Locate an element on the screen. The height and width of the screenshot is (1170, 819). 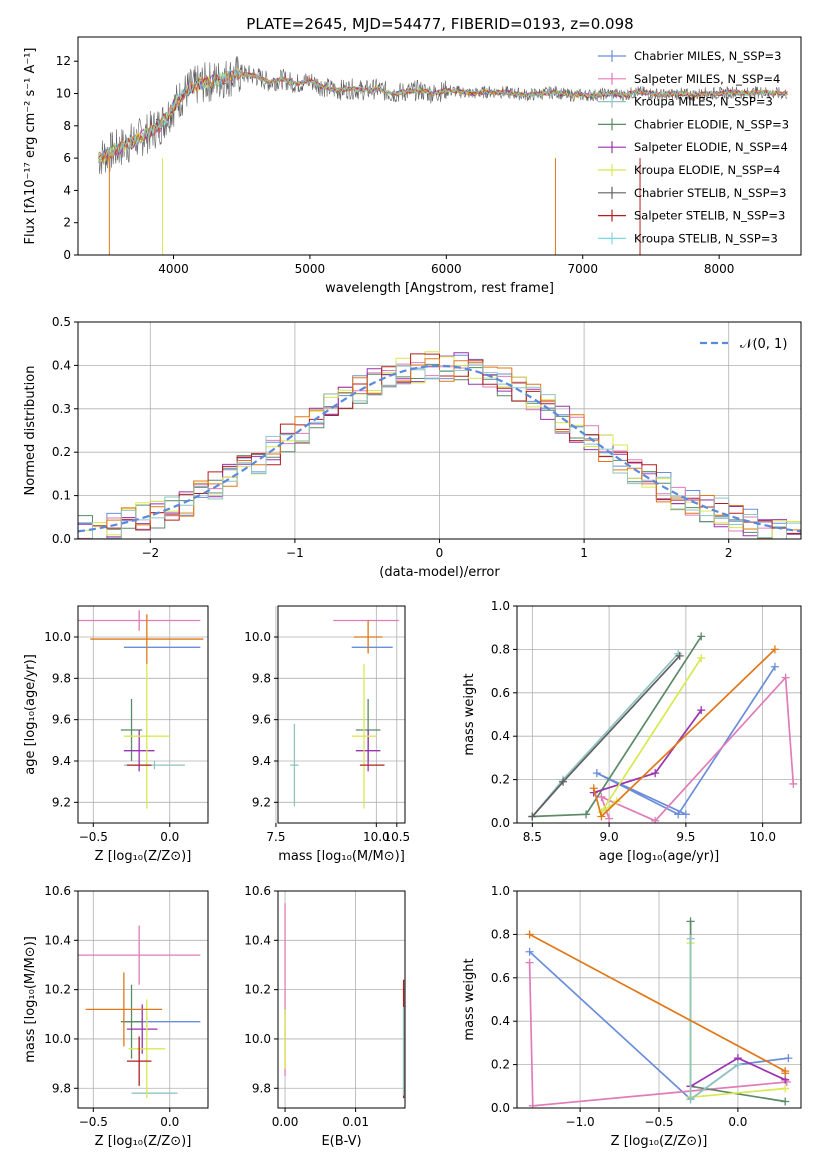
legend-label: Kroupa STELIB, N_SSP=3 is located at coordinates (706, 238).